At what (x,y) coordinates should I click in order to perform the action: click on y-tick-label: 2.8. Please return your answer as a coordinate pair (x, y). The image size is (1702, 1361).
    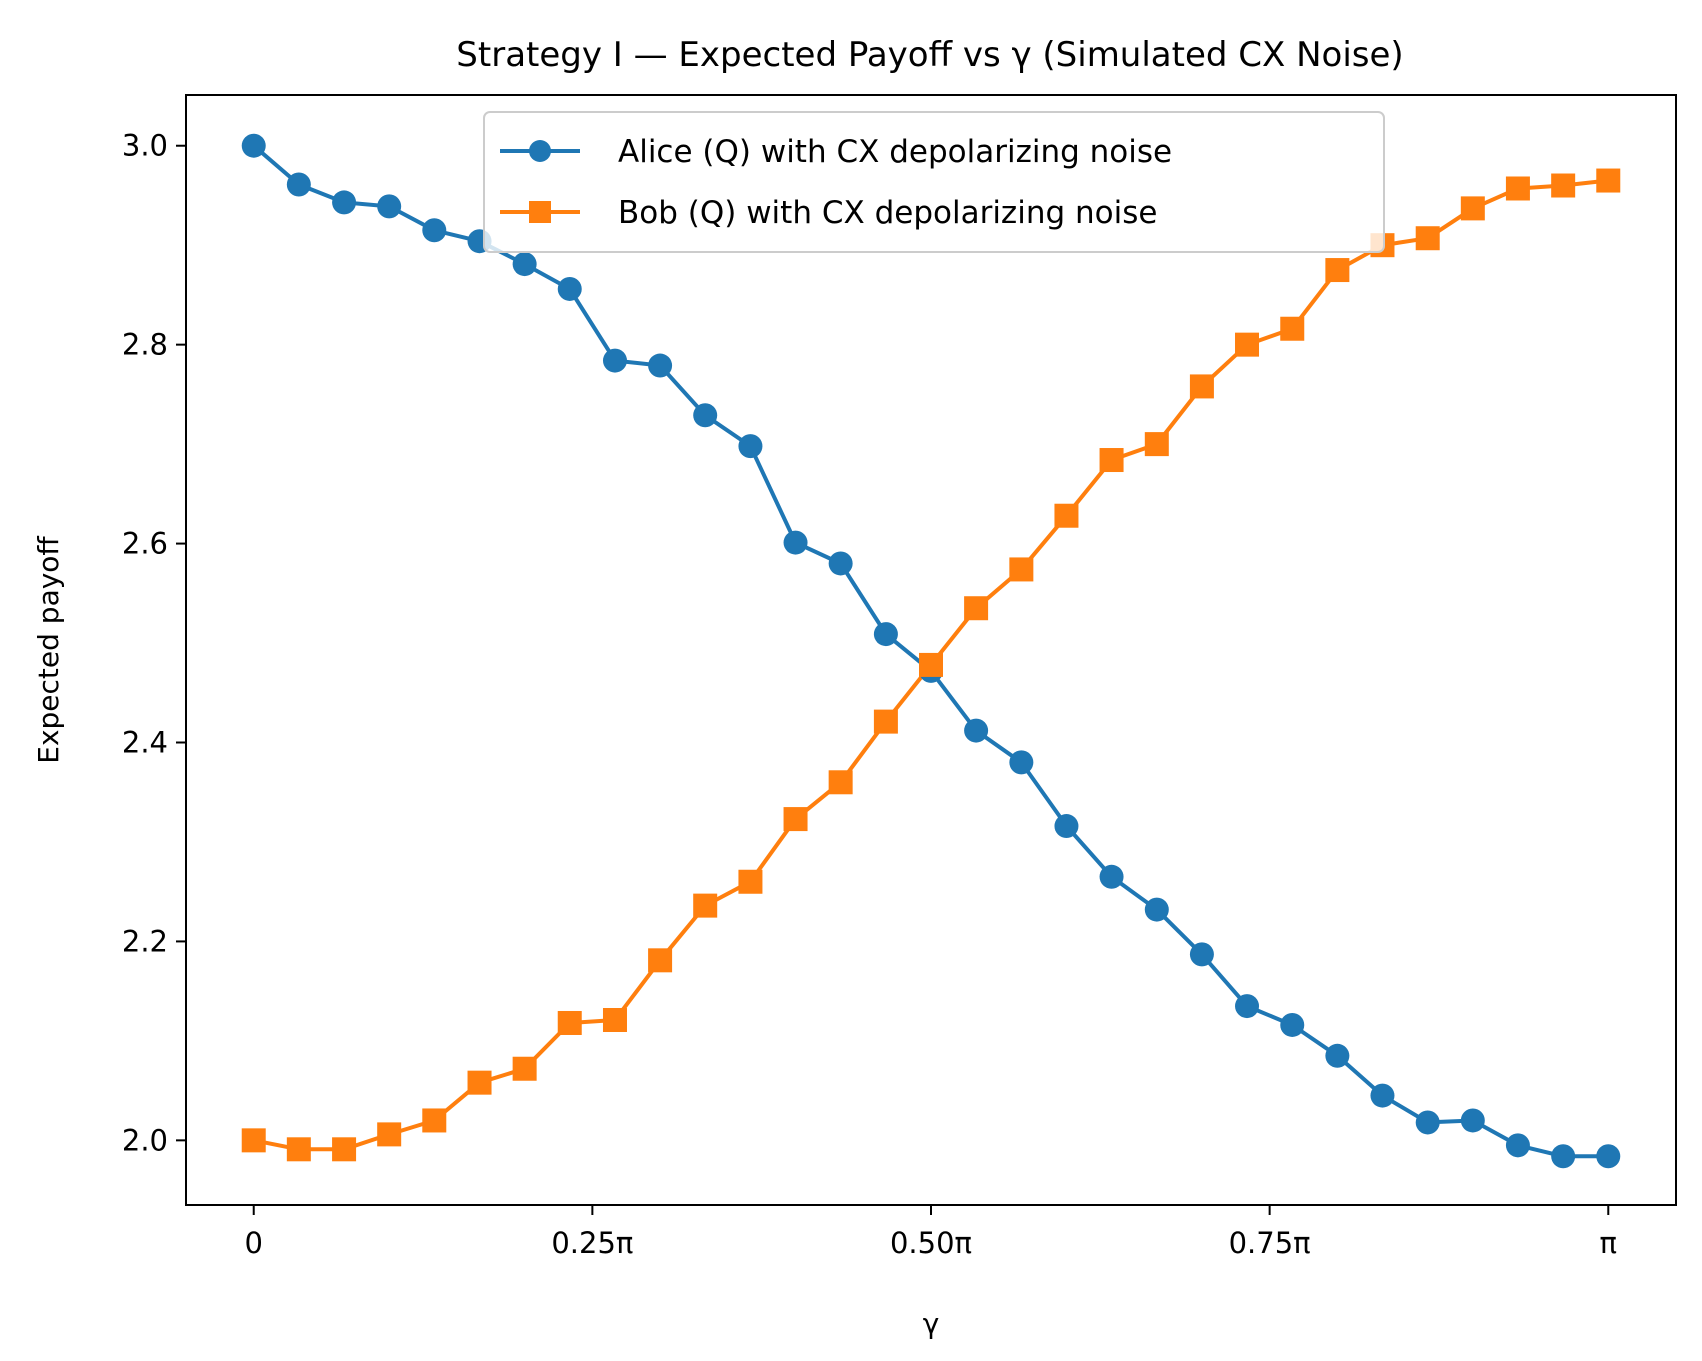
    Looking at the image, I should click on (145, 345).